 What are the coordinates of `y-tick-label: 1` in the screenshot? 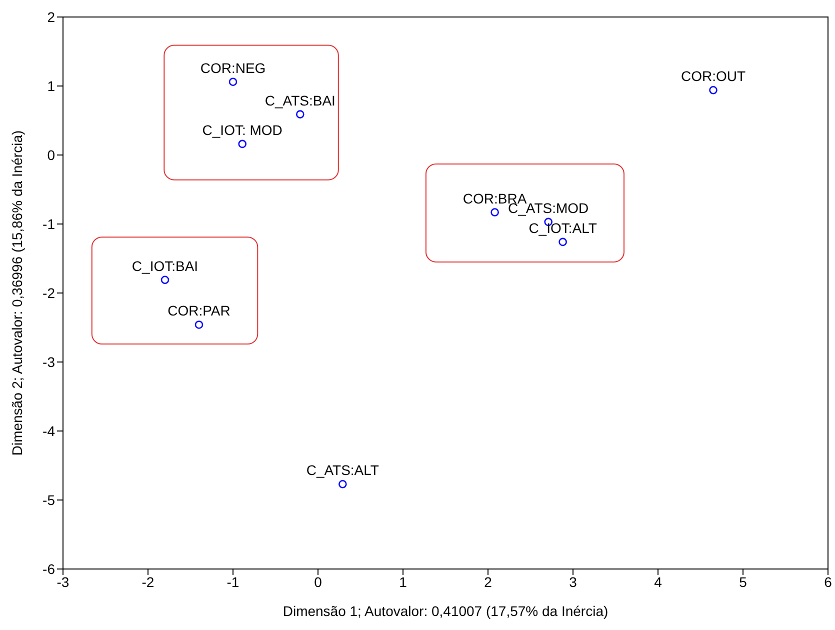 It's located at (51, 86).